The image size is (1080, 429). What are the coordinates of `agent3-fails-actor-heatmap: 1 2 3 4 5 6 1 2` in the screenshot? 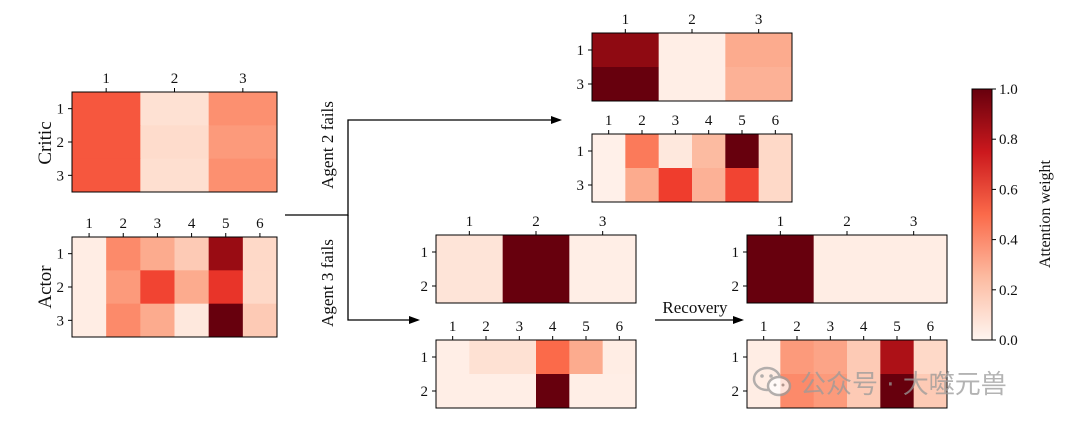 It's located at (529, 364).